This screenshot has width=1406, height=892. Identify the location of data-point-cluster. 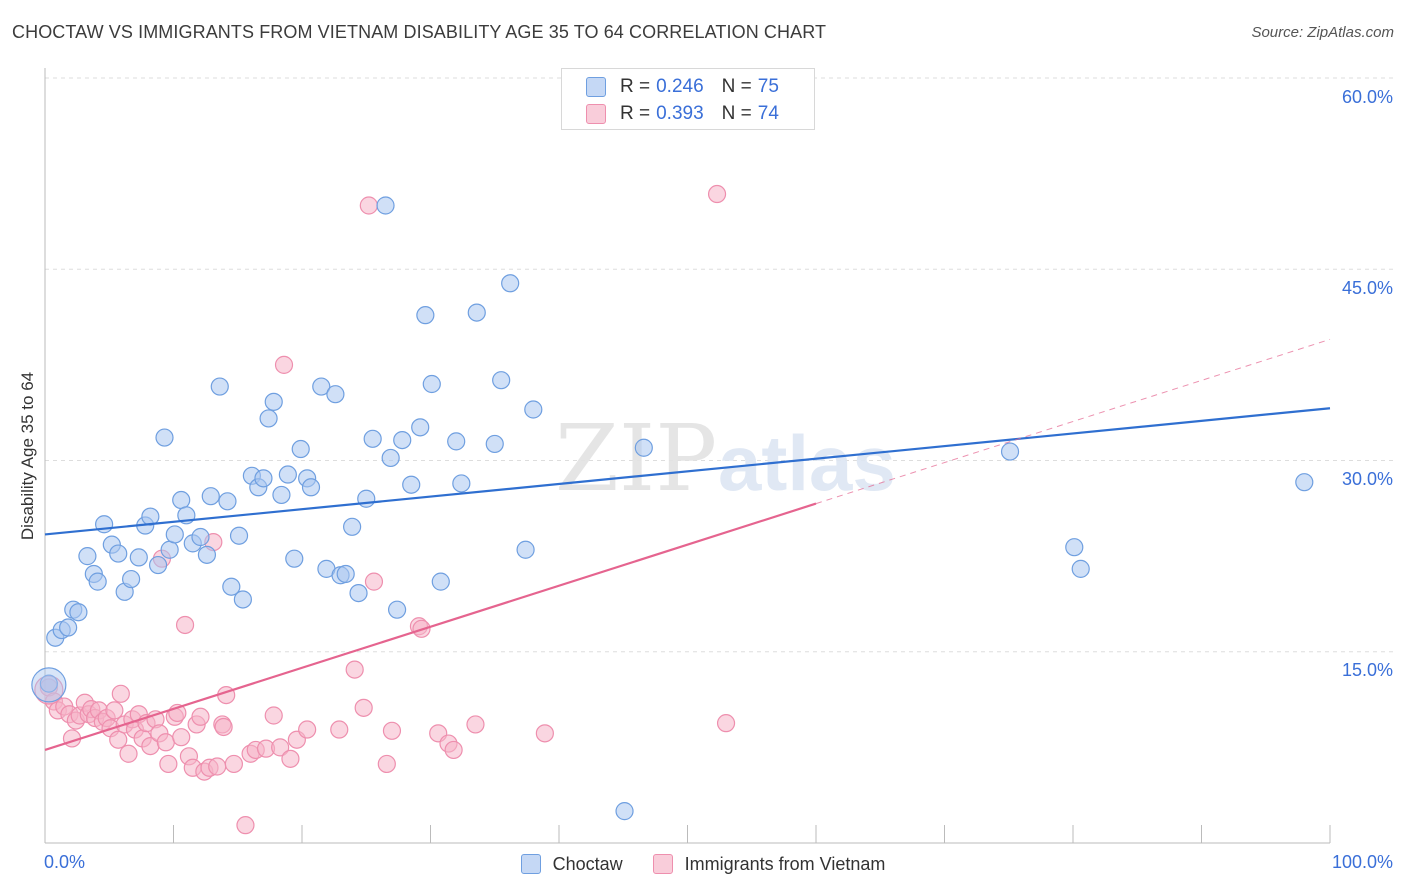
(49, 685).